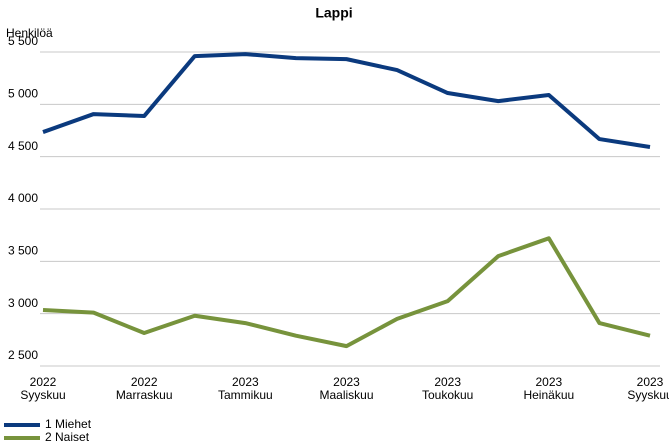 The width and height of the screenshot is (669, 448). I want to click on x-tick-label: 2022 Marraskuu, so click(144, 388).